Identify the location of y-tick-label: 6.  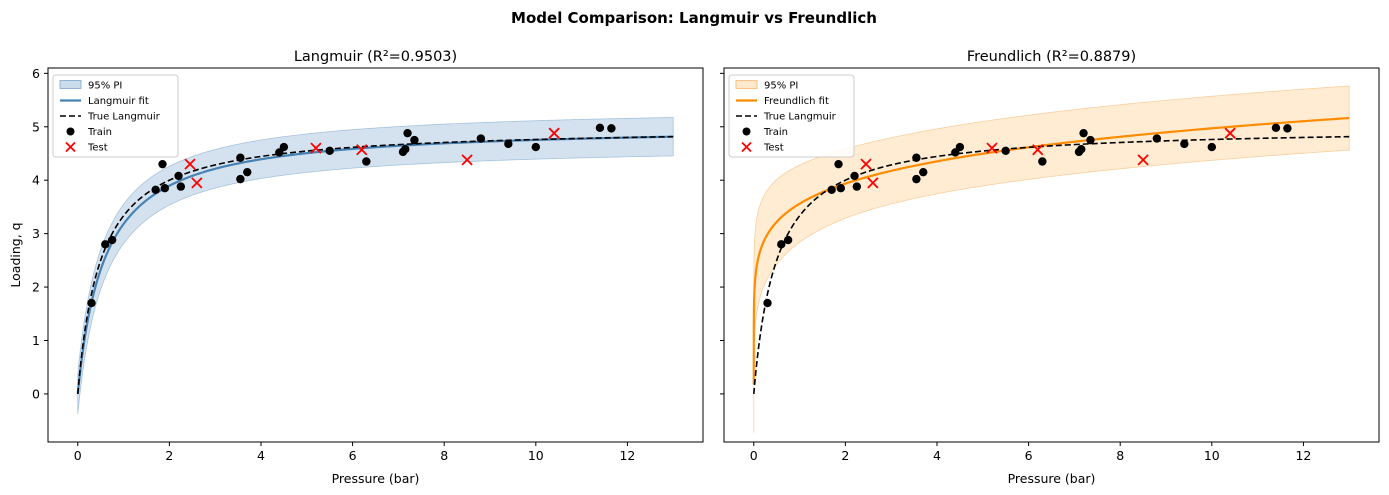
(36, 73).